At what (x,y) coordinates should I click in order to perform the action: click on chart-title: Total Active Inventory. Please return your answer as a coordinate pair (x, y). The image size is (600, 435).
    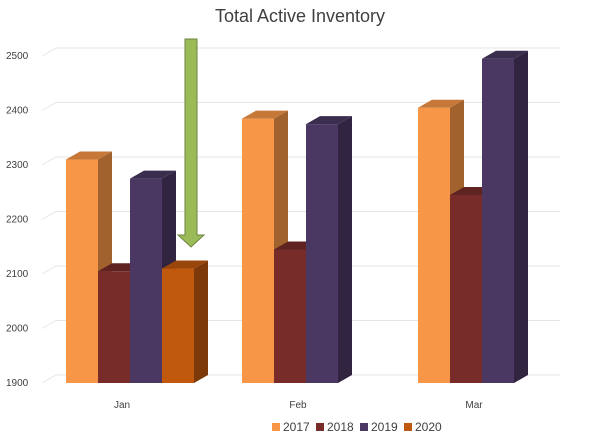
    Looking at the image, I should click on (300, 16).